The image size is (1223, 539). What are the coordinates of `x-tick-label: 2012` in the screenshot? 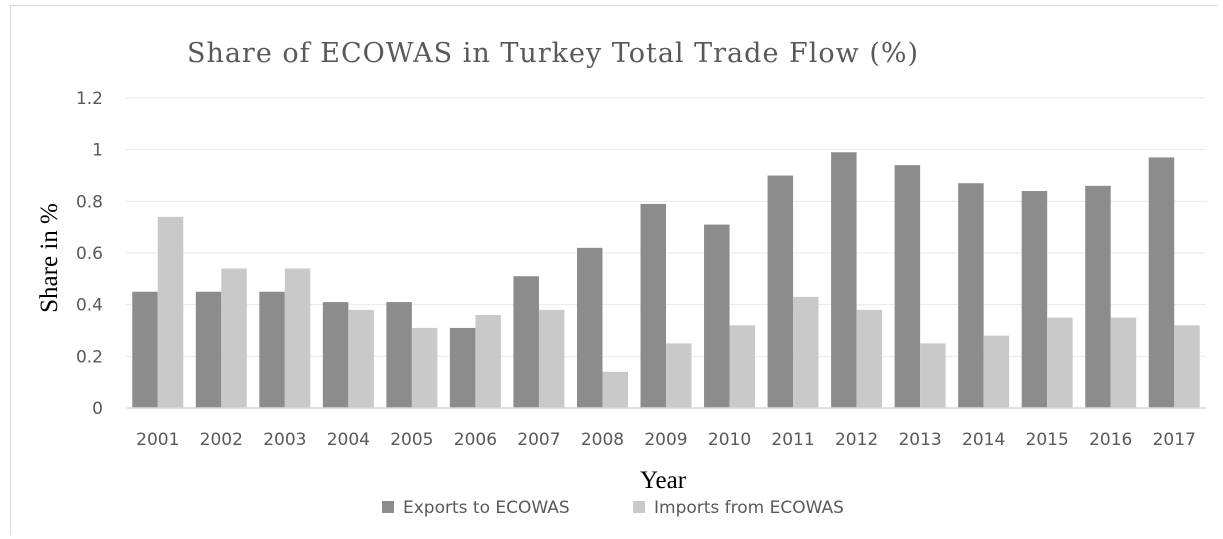 It's located at (856, 440).